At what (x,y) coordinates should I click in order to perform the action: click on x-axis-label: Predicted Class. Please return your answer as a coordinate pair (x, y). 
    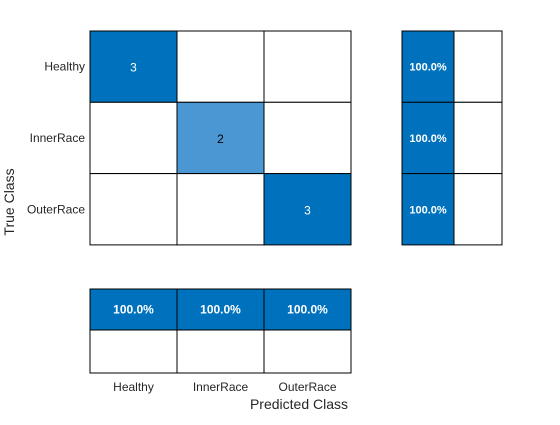
    Looking at the image, I should click on (299, 404).